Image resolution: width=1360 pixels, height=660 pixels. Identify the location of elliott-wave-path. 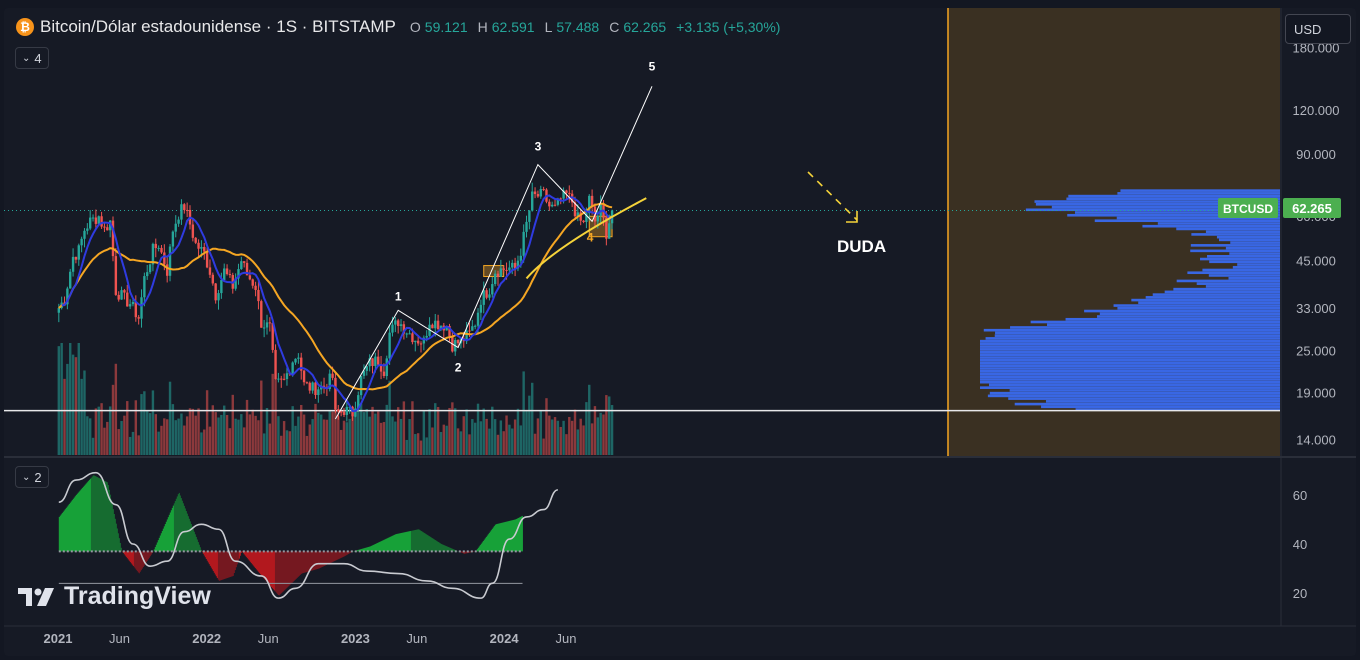
(493, 253).